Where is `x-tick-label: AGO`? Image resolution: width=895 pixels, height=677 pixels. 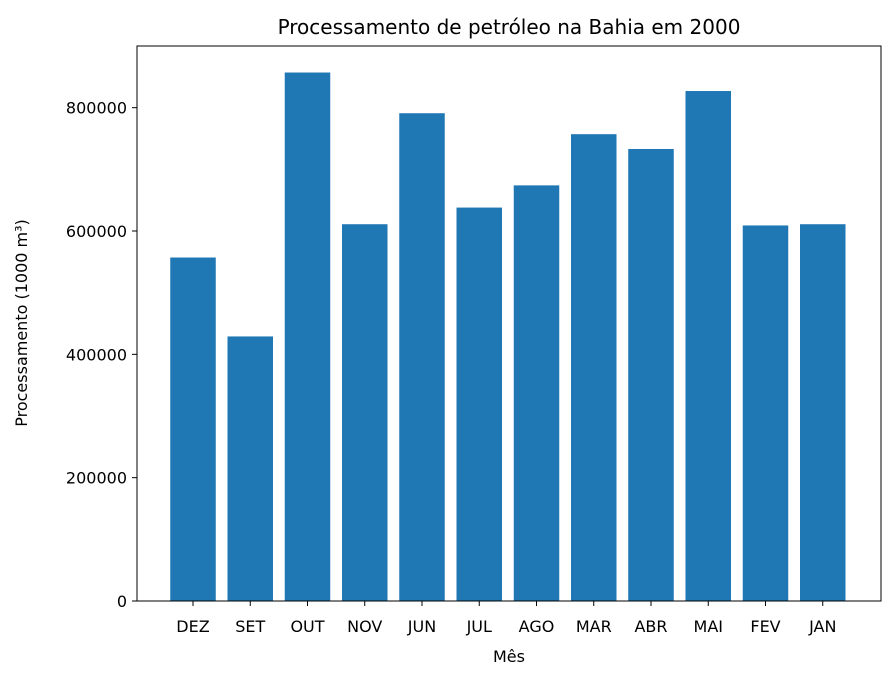 x-tick-label: AGO is located at coordinates (537, 626).